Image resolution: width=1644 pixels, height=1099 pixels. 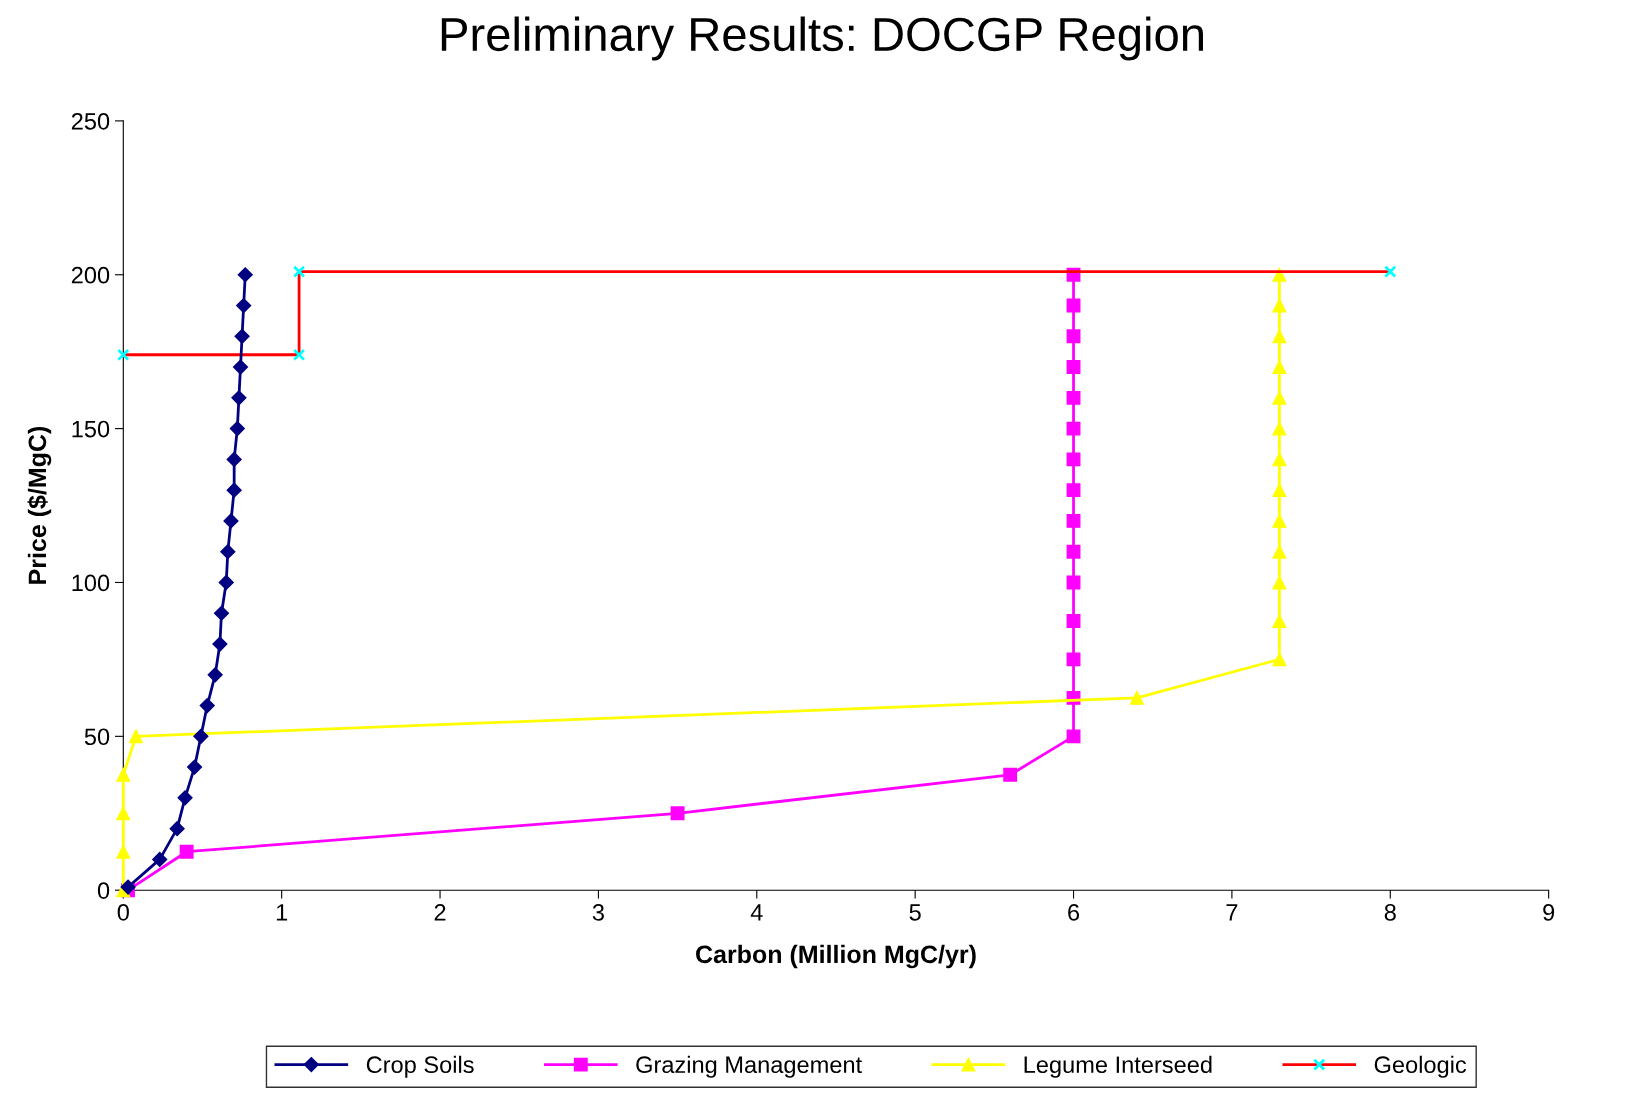 I want to click on y-tick-label: 0, so click(x=103, y=890).